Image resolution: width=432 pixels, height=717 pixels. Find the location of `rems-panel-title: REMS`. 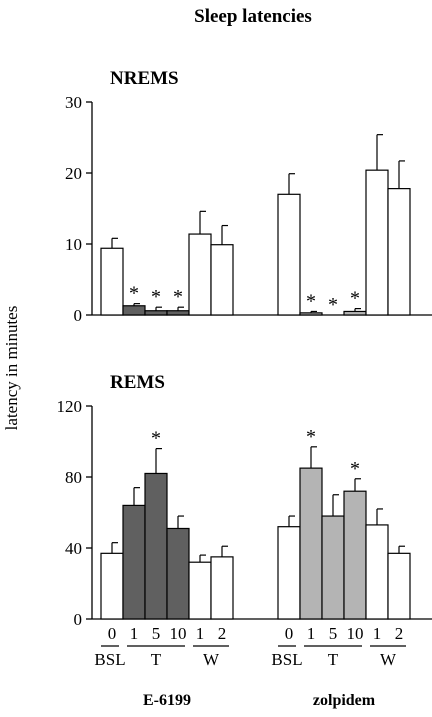

rems-panel-title: REMS is located at coordinates (137, 382).